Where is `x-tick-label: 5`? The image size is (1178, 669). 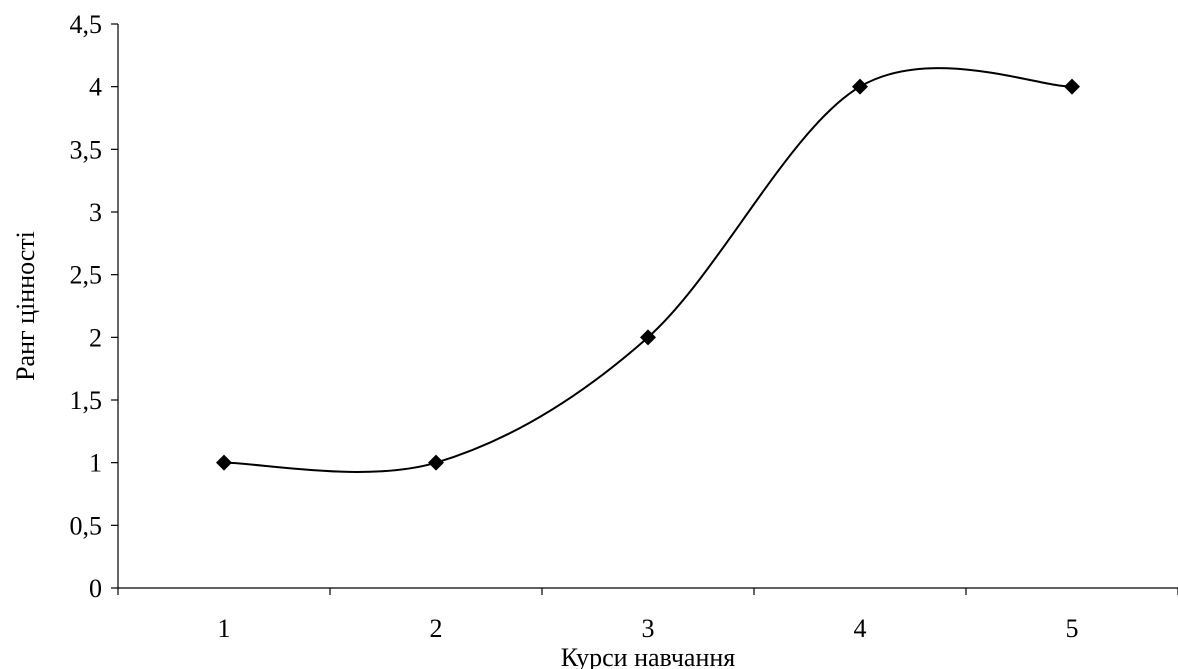 x-tick-label: 5 is located at coordinates (1072, 628).